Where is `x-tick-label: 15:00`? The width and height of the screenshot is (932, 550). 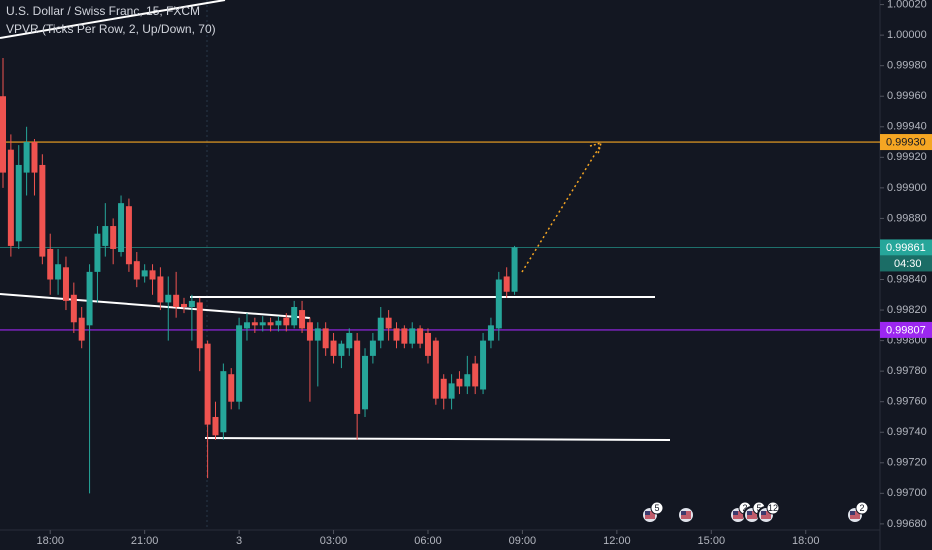
x-tick-label: 15:00 is located at coordinates (712, 541).